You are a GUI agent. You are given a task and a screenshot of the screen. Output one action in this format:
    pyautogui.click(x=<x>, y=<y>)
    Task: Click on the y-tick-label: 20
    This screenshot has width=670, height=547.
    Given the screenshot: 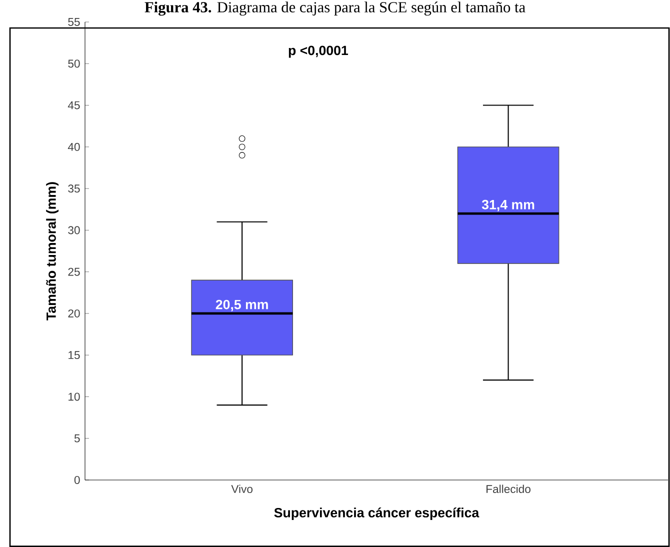 What is the action you would take?
    pyautogui.click(x=74, y=313)
    